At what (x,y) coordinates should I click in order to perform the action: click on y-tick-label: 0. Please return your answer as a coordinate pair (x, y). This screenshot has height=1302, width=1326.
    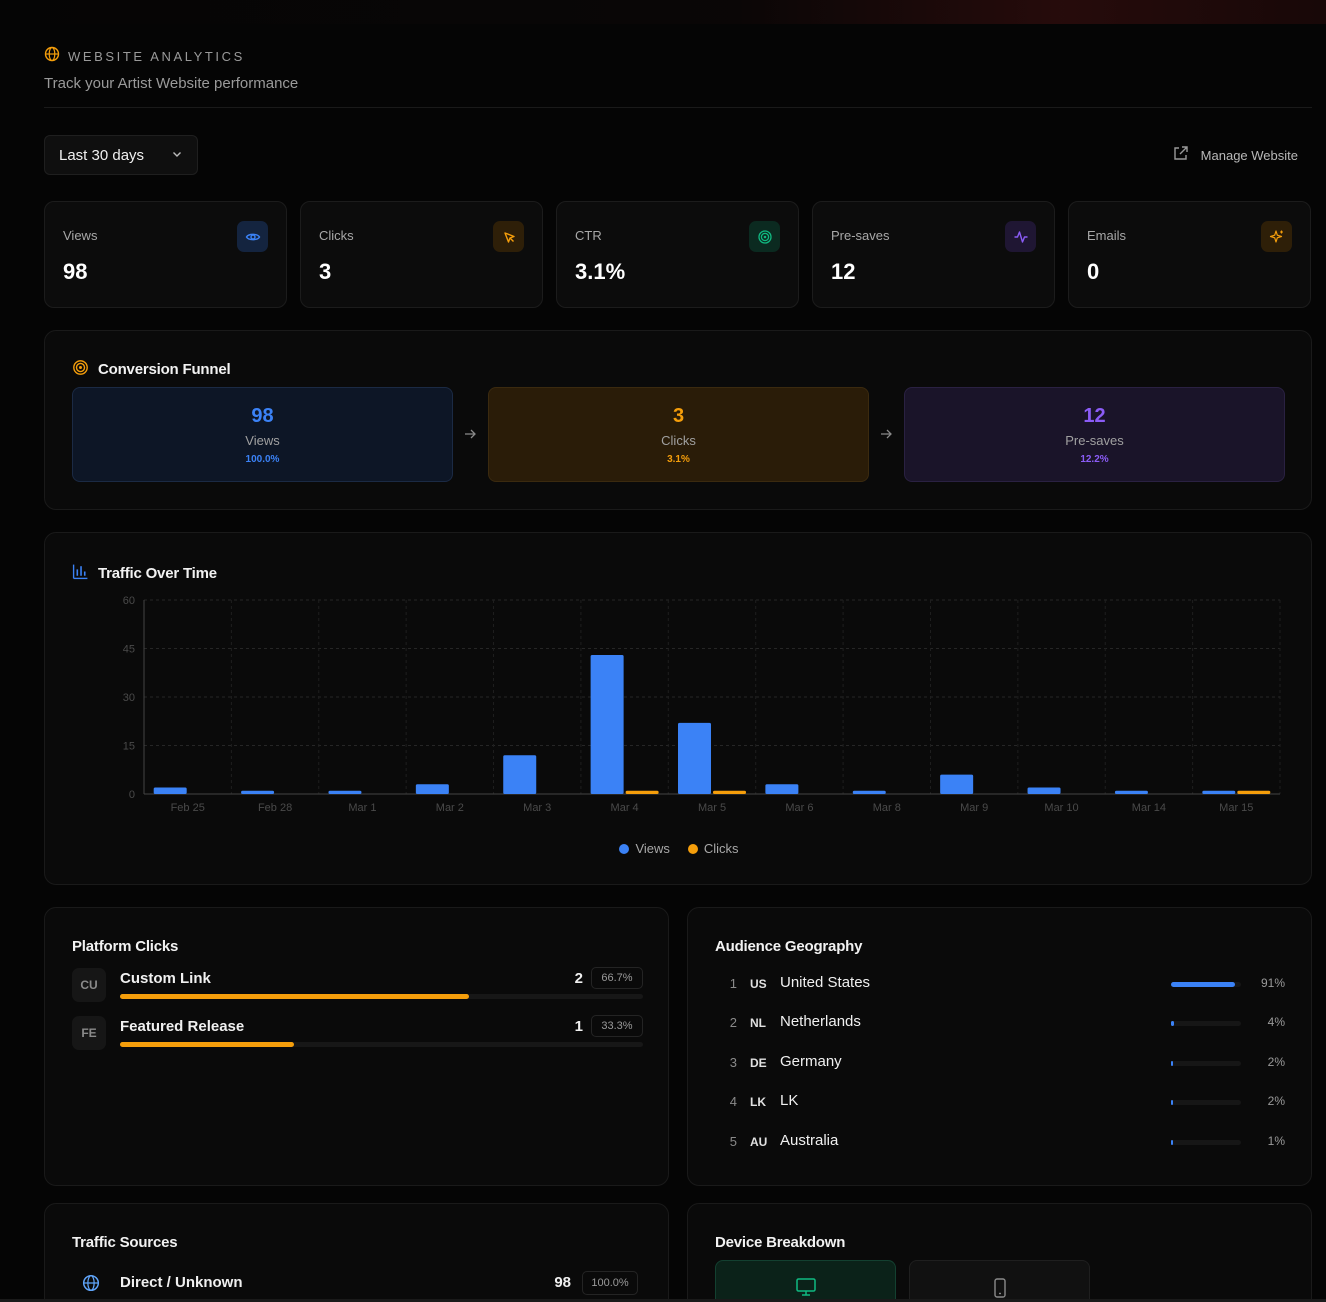
    Looking at the image, I should click on (132, 795).